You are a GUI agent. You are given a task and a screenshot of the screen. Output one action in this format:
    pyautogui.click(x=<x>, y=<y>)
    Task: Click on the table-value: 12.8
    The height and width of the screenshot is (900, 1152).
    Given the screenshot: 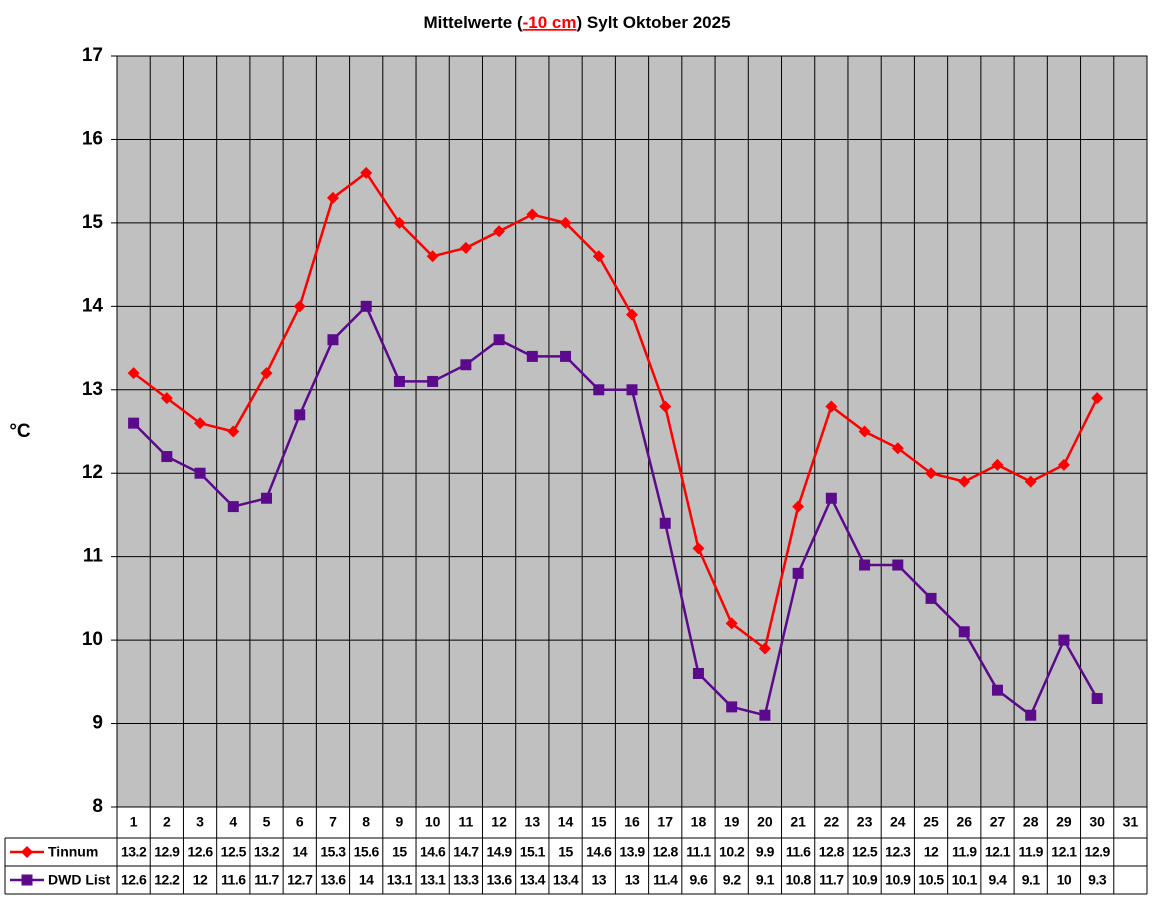 What is the action you would take?
    pyautogui.click(x=832, y=852)
    